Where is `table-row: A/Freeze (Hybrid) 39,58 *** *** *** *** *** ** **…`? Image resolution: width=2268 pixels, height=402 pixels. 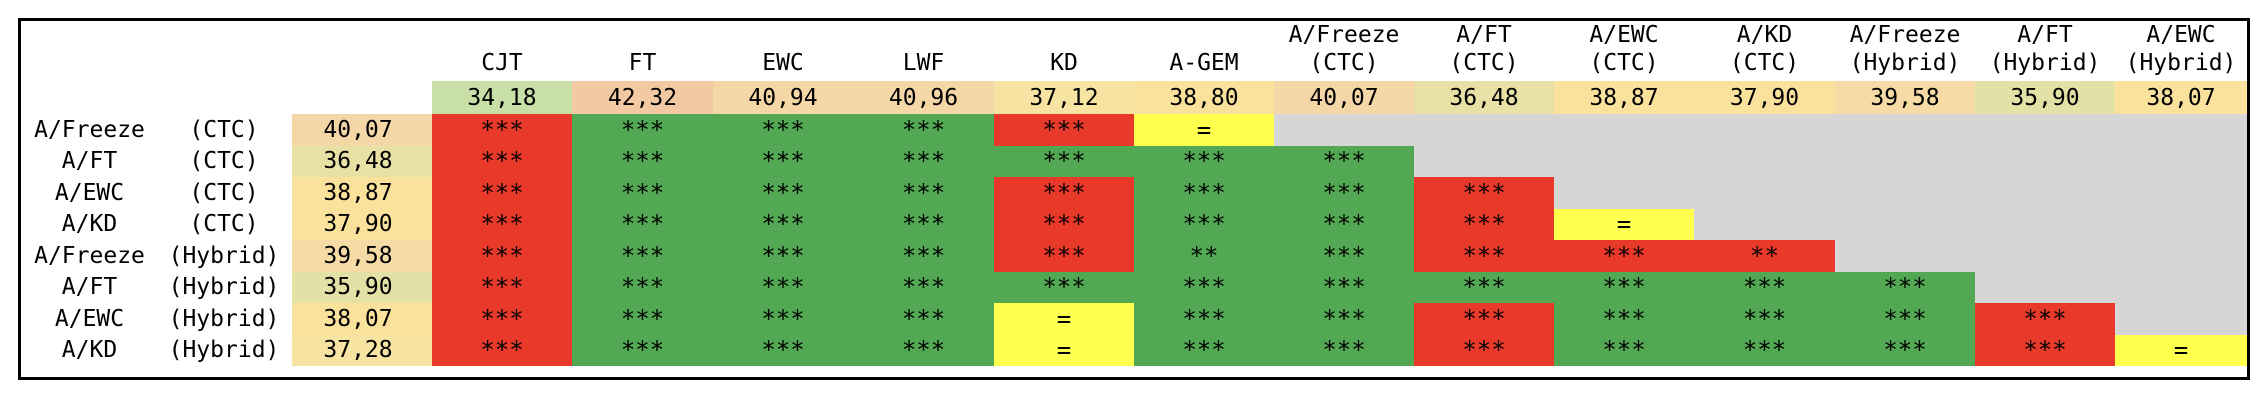 table-row: A/Freeze (Hybrid) 39,58 *** *** *** *** *** ** **… is located at coordinates (1134, 256).